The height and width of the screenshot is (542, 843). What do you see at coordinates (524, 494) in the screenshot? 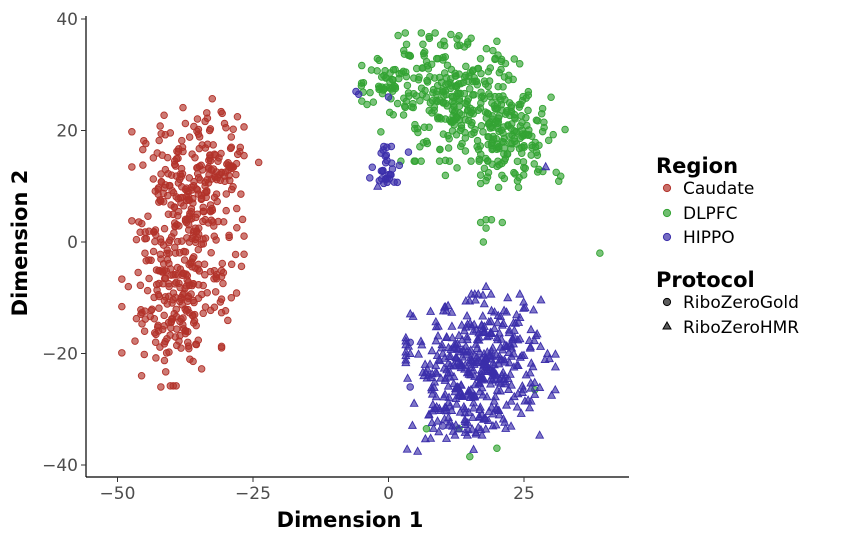
I see `x-tick-label: 25` at bounding box center [524, 494].